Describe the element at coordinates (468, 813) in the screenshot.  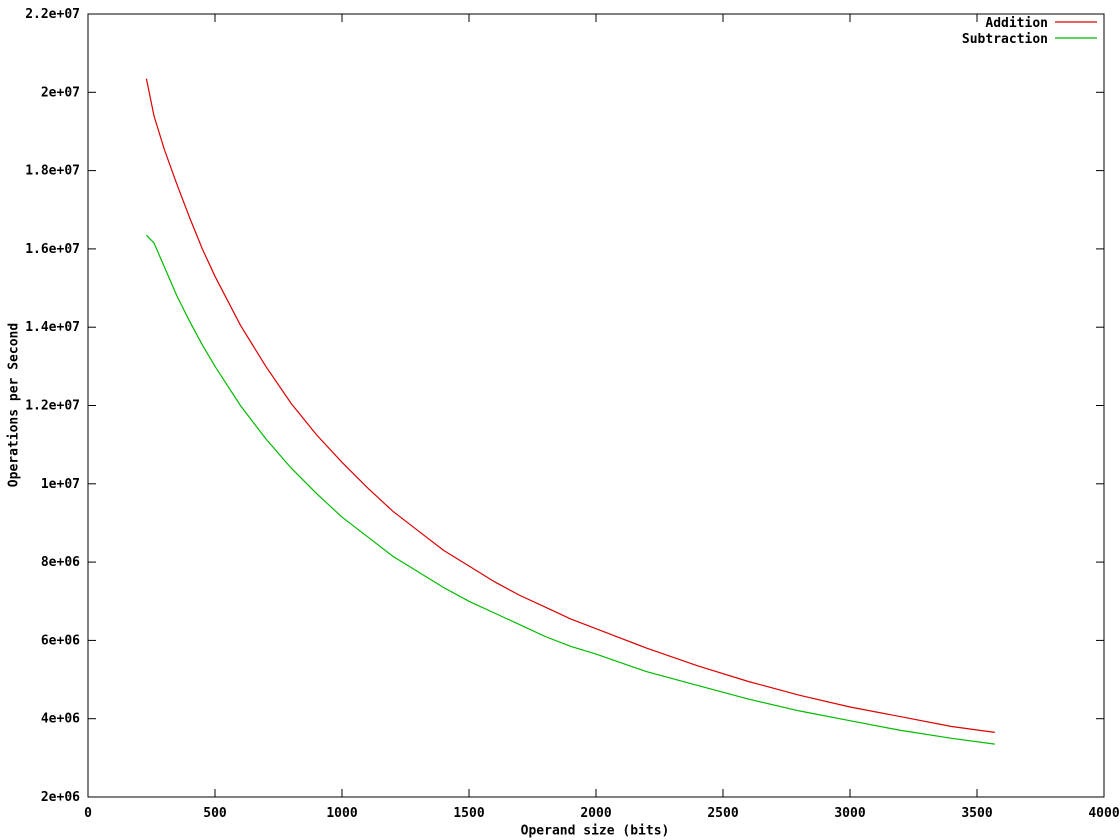
I see `x-tick-label: 1500` at that location.